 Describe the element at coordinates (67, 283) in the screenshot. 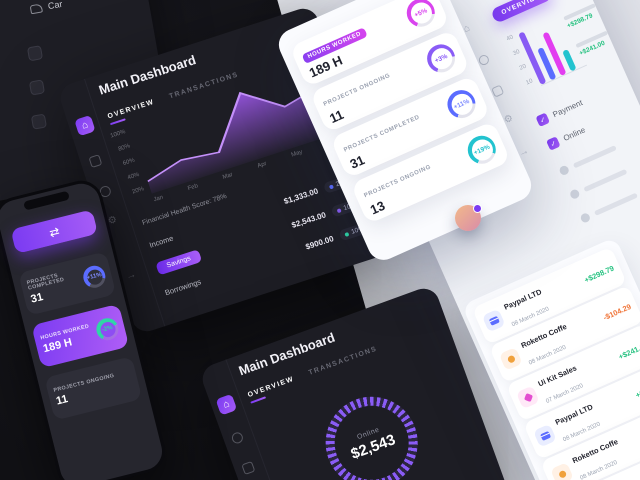

I see `stat-card-projects-completed: PROJECTS COMPLETED 31 +11%` at that location.